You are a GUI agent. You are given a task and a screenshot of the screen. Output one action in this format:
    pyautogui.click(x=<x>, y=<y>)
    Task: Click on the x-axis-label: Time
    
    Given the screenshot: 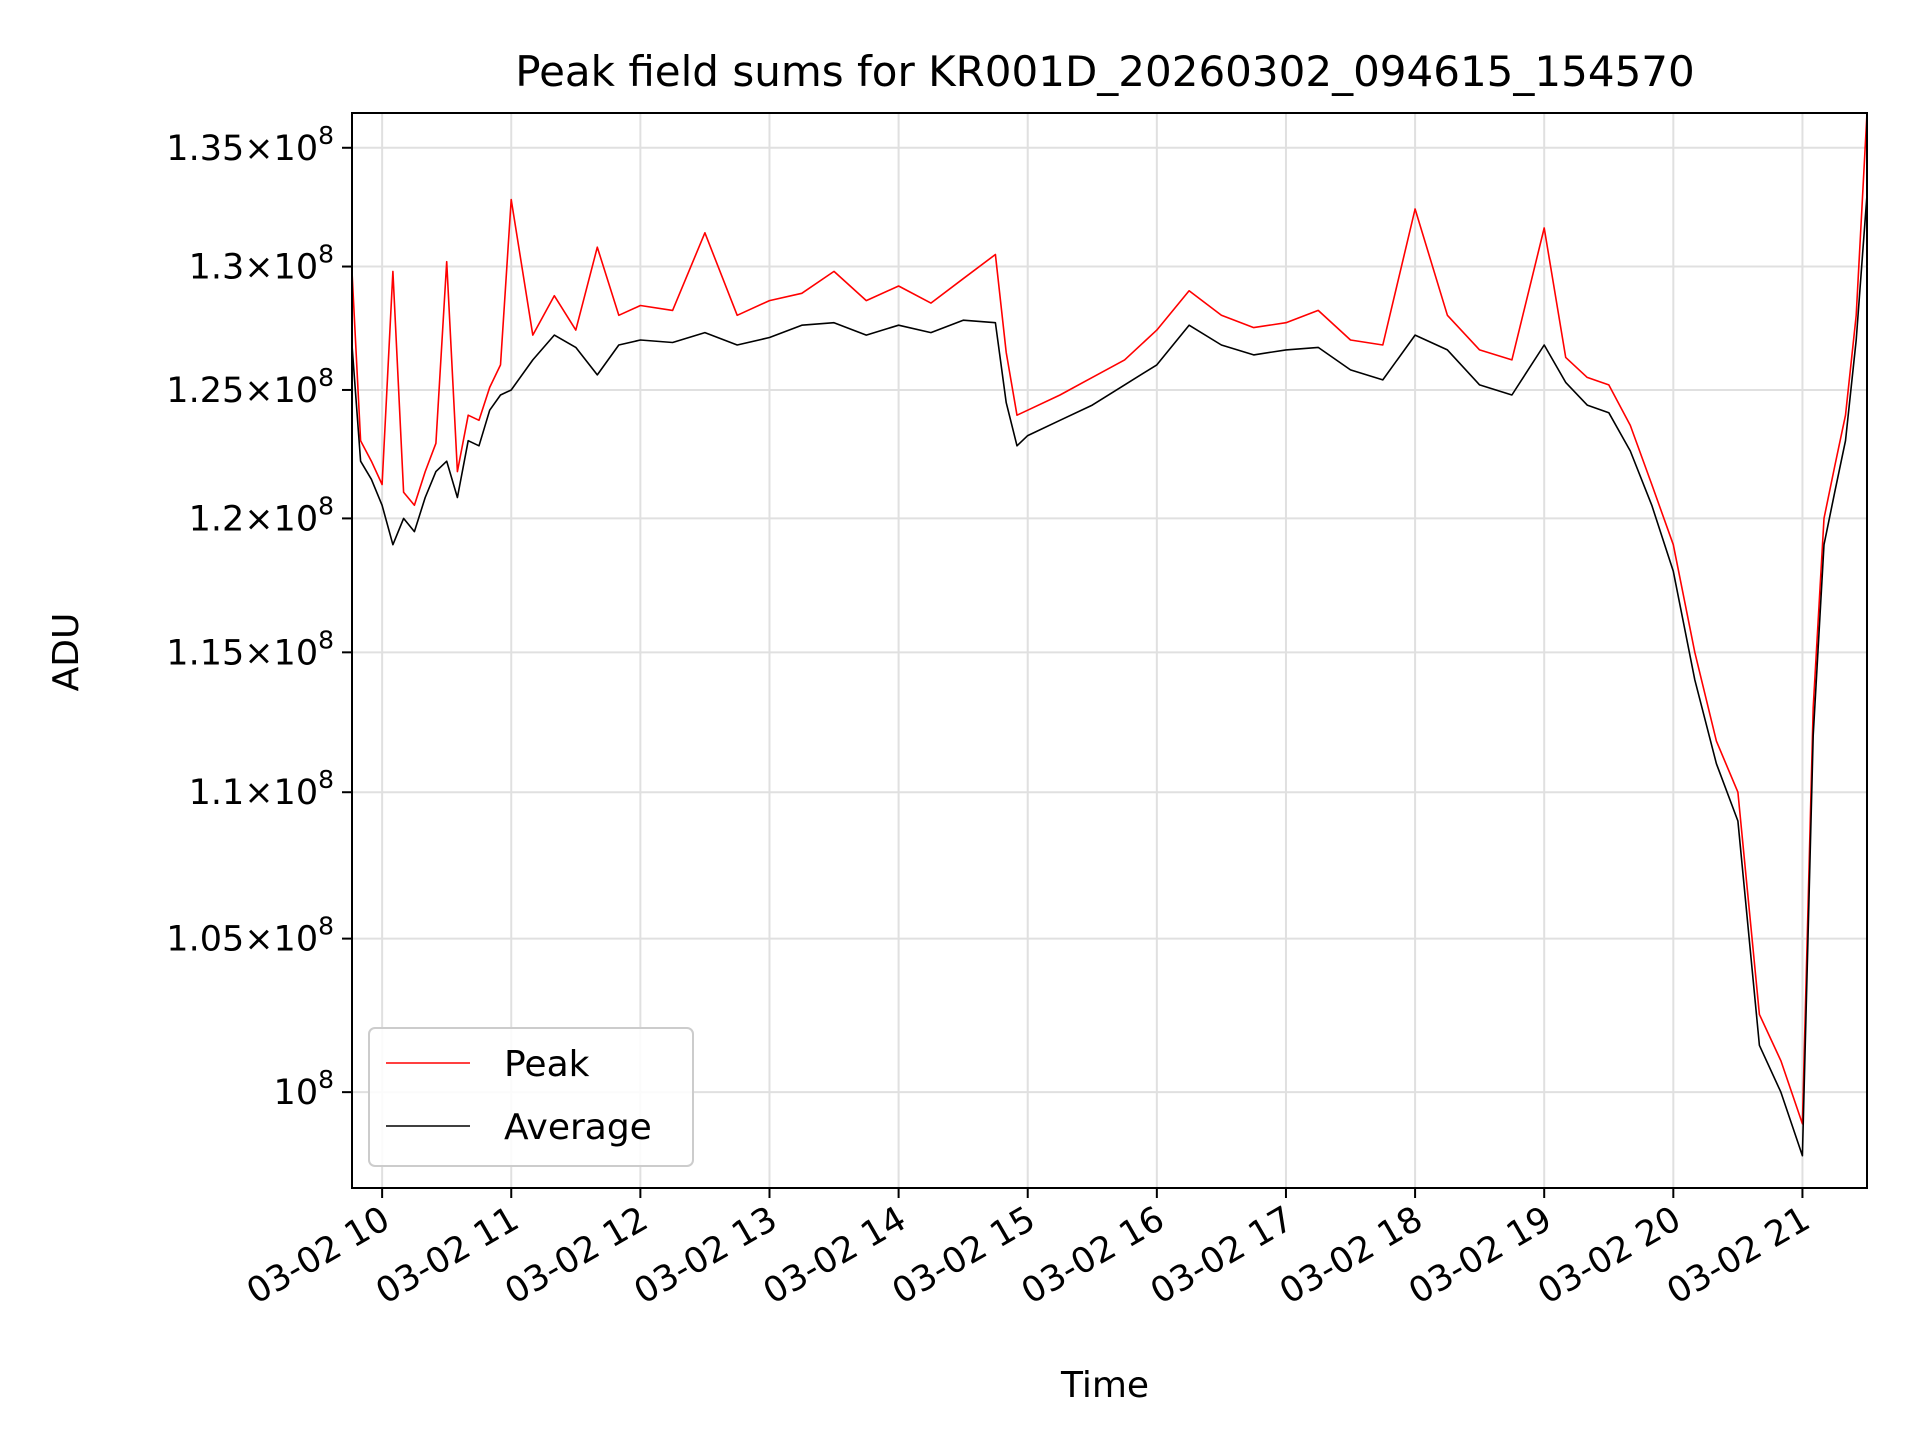 What is the action you would take?
    pyautogui.click(x=1104, y=1385)
    